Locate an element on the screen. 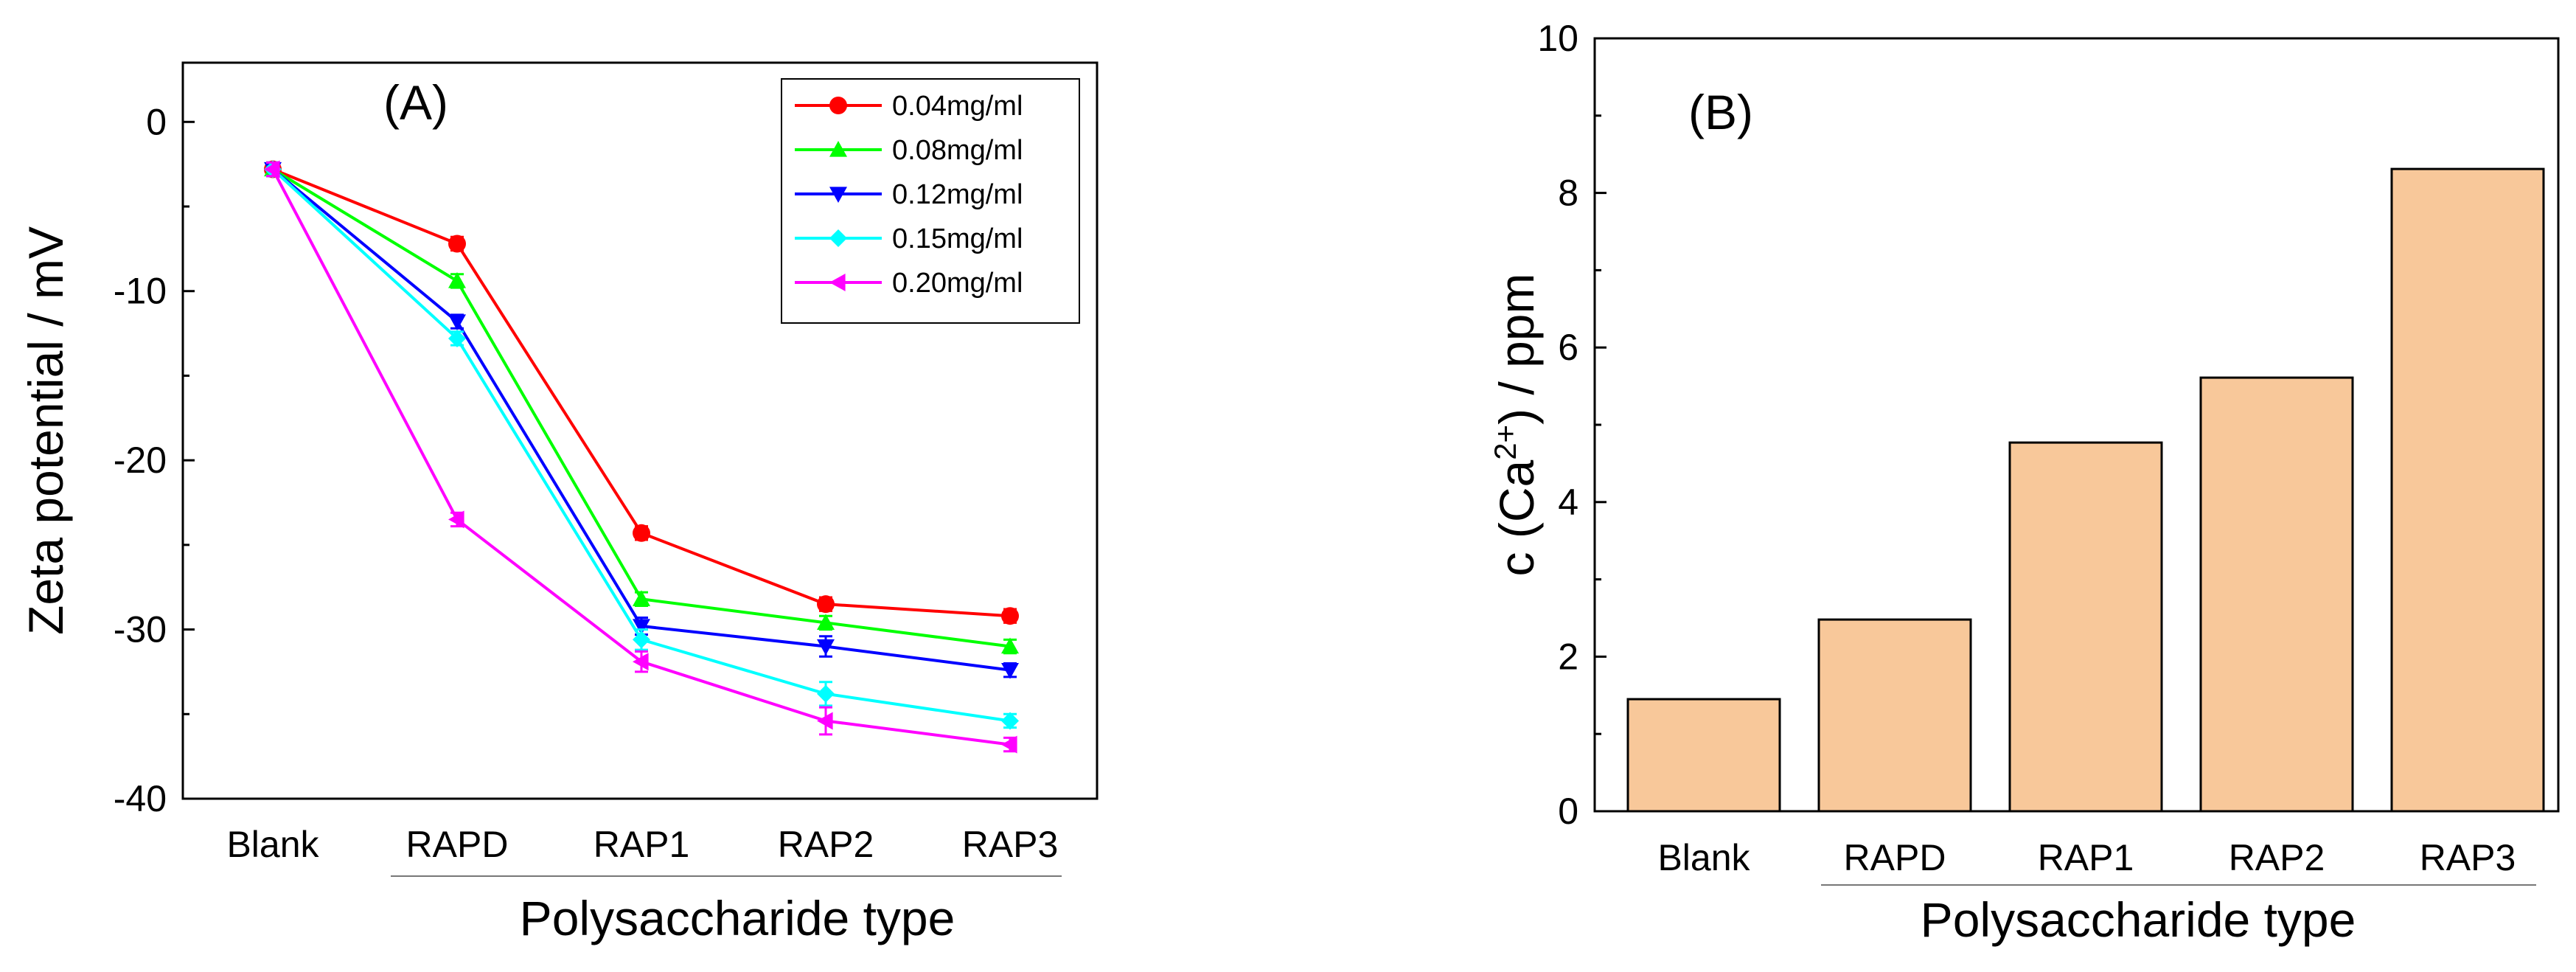  panel-b-y-tick-label: 2 is located at coordinates (1568, 656).